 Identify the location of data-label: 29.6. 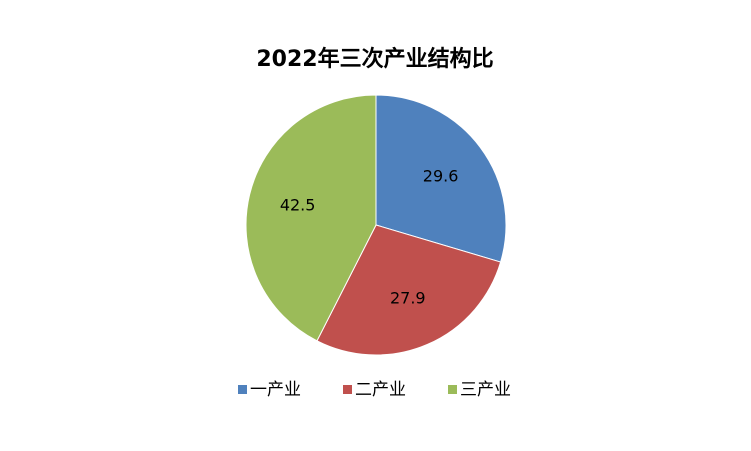
(441, 175).